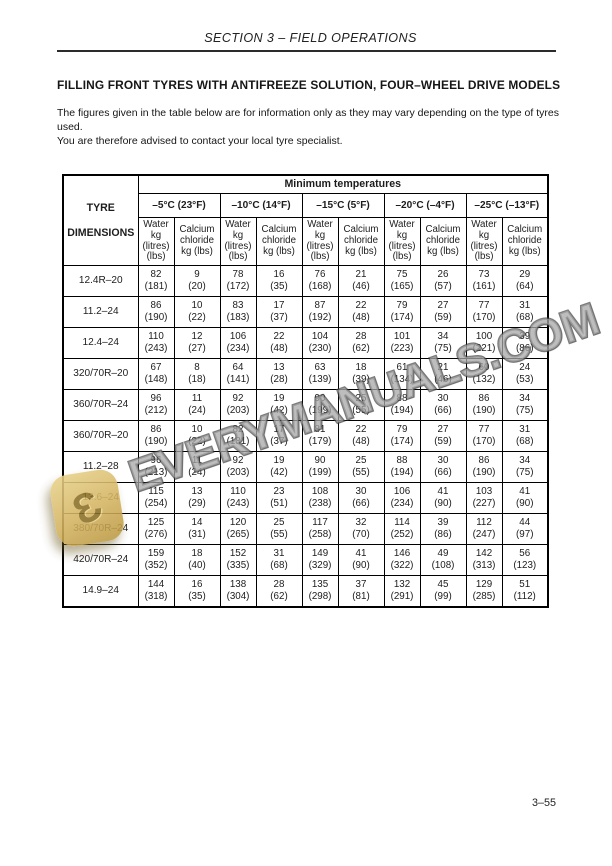 Image resolution: width=612 pixels, height=866 pixels. What do you see at coordinates (320, 312) in the screenshot?
I see `table-cell: 87 (192)` at bounding box center [320, 312].